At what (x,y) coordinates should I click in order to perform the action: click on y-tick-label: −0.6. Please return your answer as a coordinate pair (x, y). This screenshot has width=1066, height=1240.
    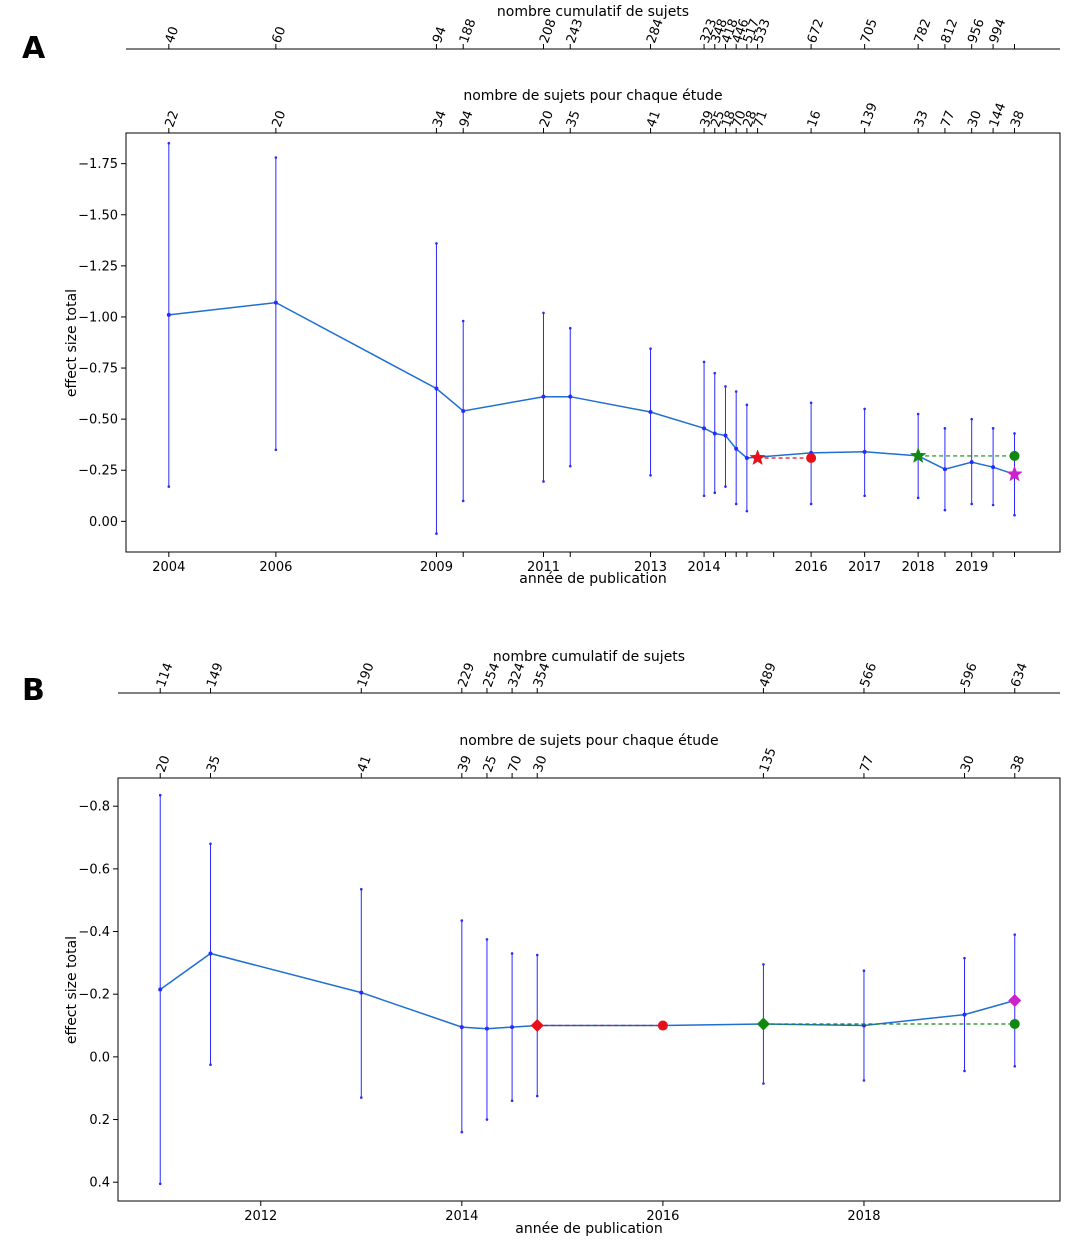
    Looking at the image, I should click on (94, 869).